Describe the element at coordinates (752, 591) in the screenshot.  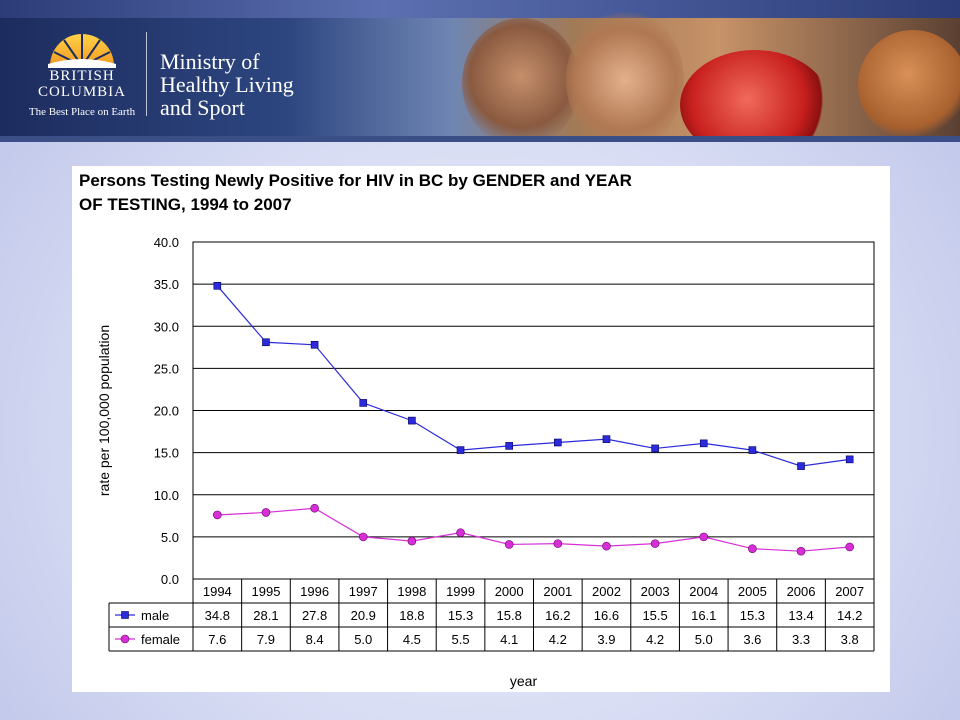
I see `x-tick-label: 2005` at that location.